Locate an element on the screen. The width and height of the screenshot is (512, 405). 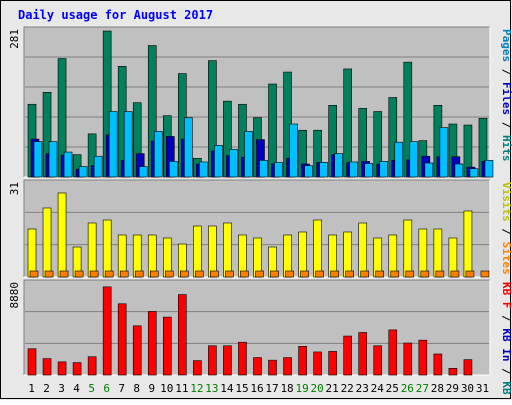
x-tick-label-day-8: 8 is located at coordinates (136, 388).